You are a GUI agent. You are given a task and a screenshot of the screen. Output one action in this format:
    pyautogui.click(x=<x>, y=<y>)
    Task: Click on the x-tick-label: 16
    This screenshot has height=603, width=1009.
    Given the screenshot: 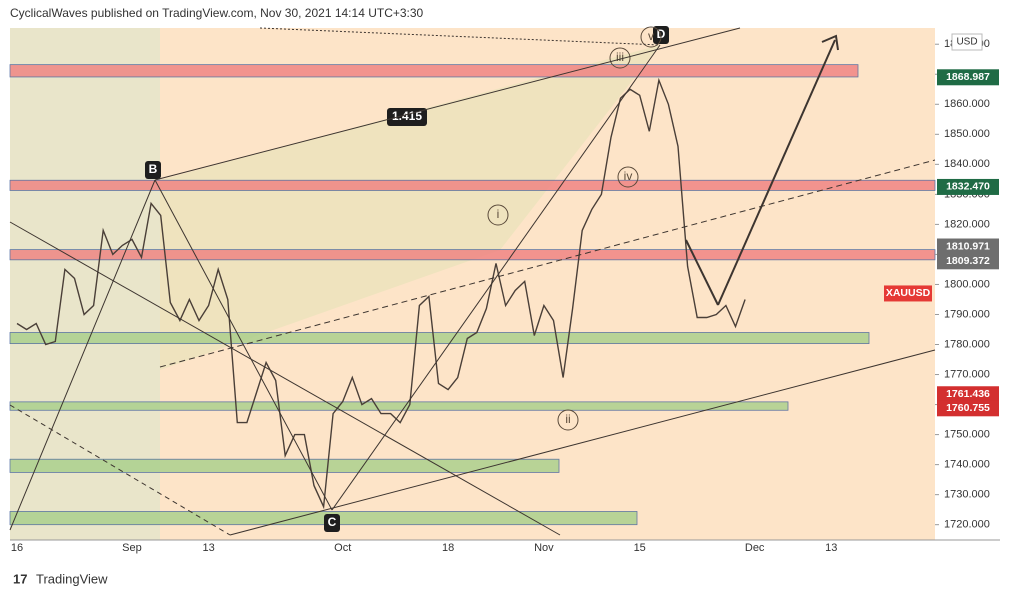 What is the action you would take?
    pyautogui.click(x=17, y=548)
    